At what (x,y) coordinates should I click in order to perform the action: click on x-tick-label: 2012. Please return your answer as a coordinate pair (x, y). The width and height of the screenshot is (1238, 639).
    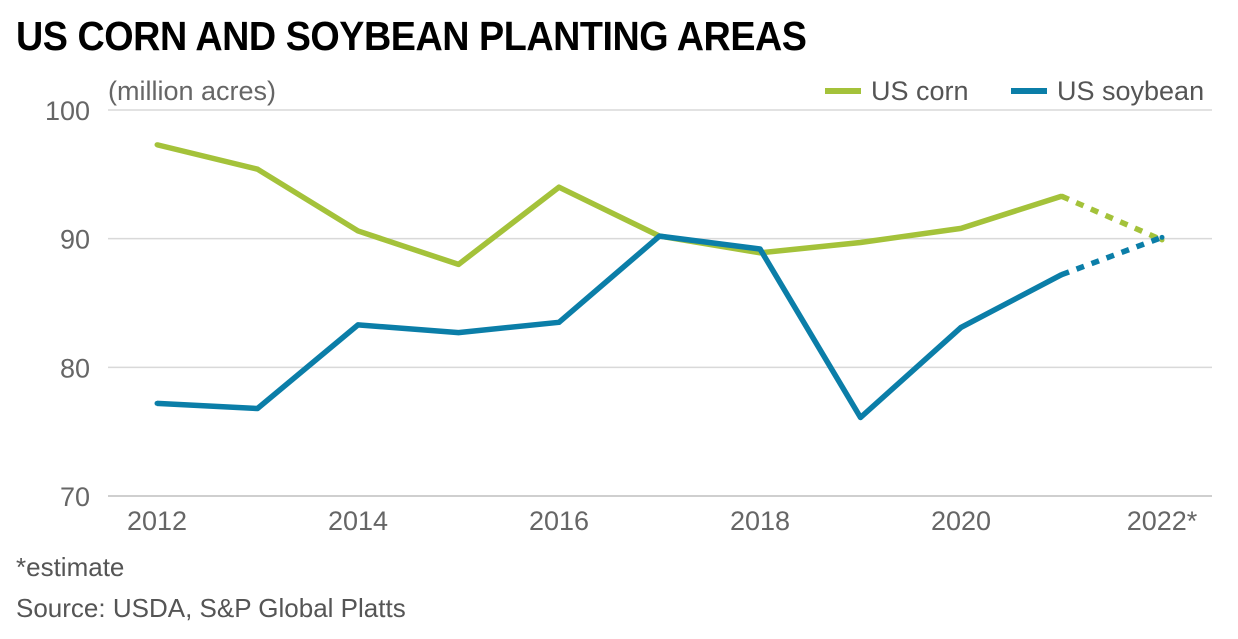
    Looking at the image, I should click on (157, 521).